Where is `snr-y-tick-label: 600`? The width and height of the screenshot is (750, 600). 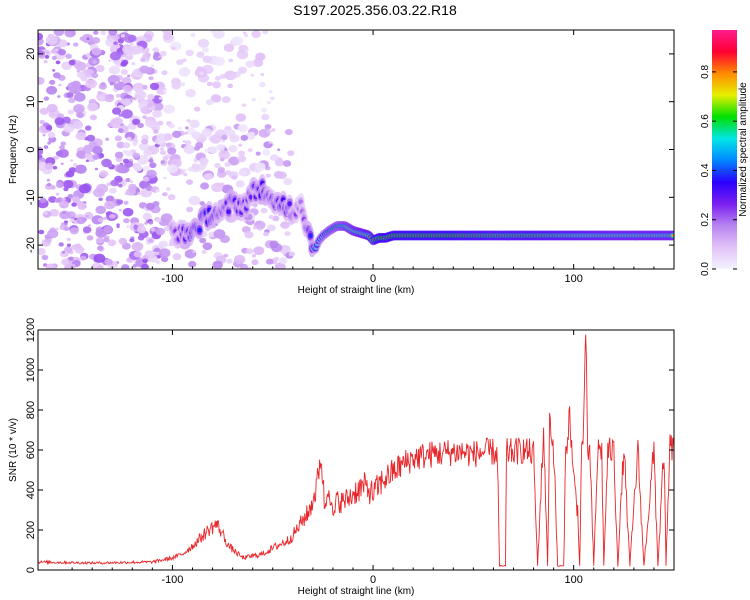 snr-y-tick-label: 600 is located at coordinates (31, 450).